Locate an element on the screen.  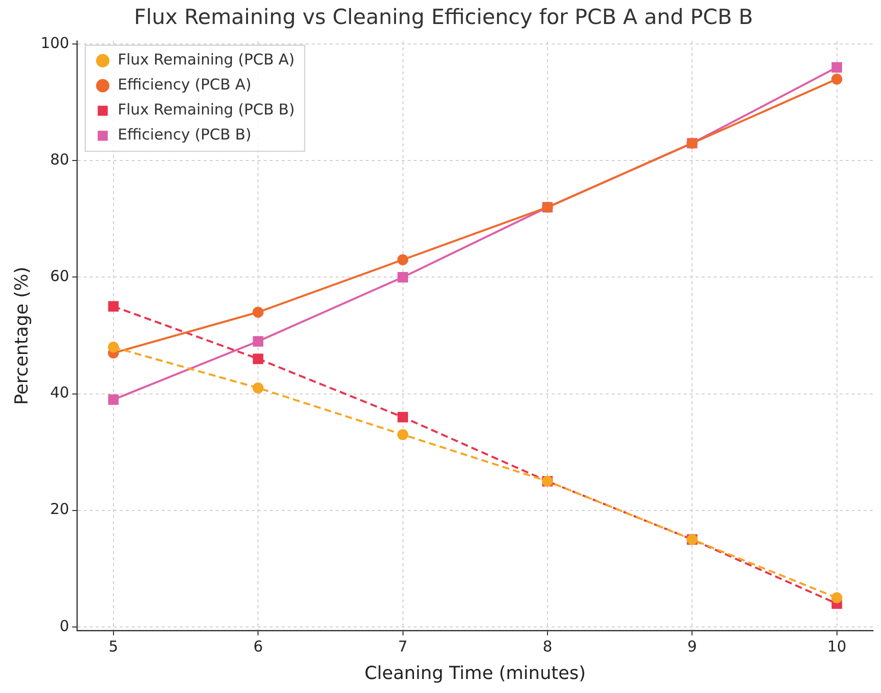
y-tick-label: 60 is located at coordinates (60, 276).